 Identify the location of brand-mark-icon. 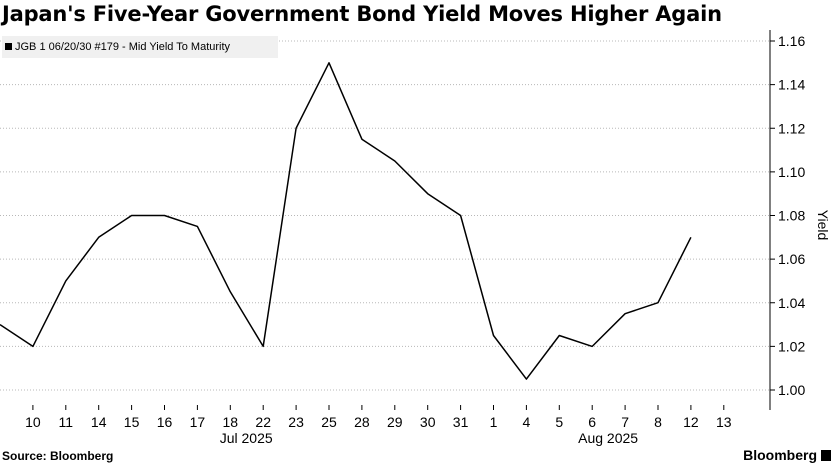
(826, 455).